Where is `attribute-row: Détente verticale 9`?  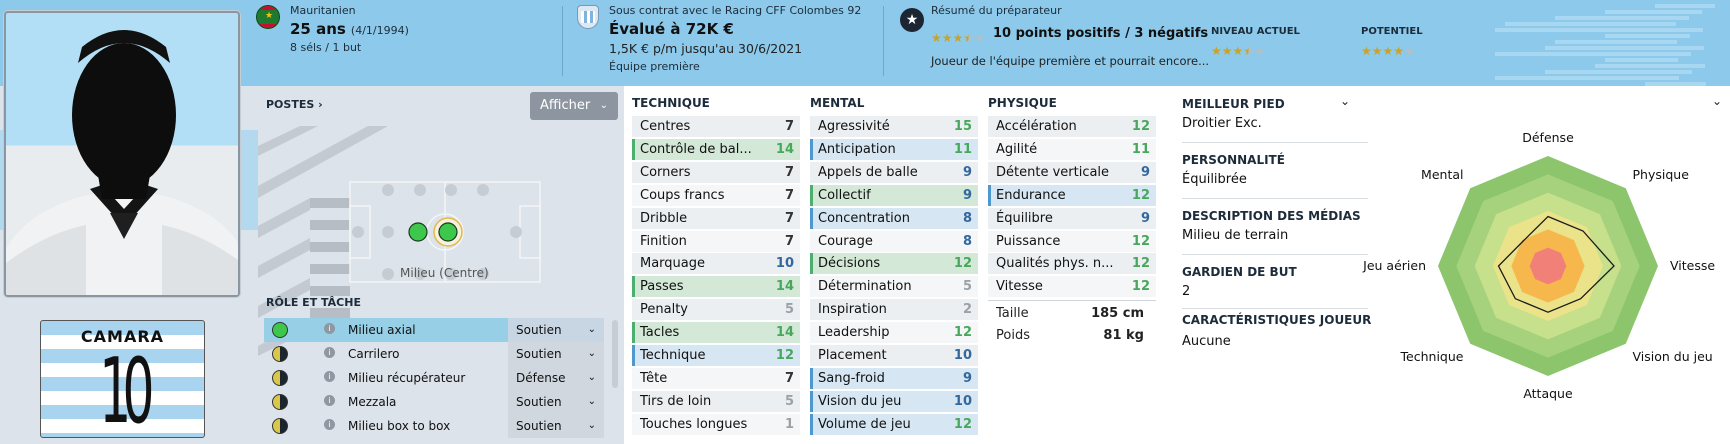
attribute-row: Détente verticale 9 is located at coordinates (1072, 172).